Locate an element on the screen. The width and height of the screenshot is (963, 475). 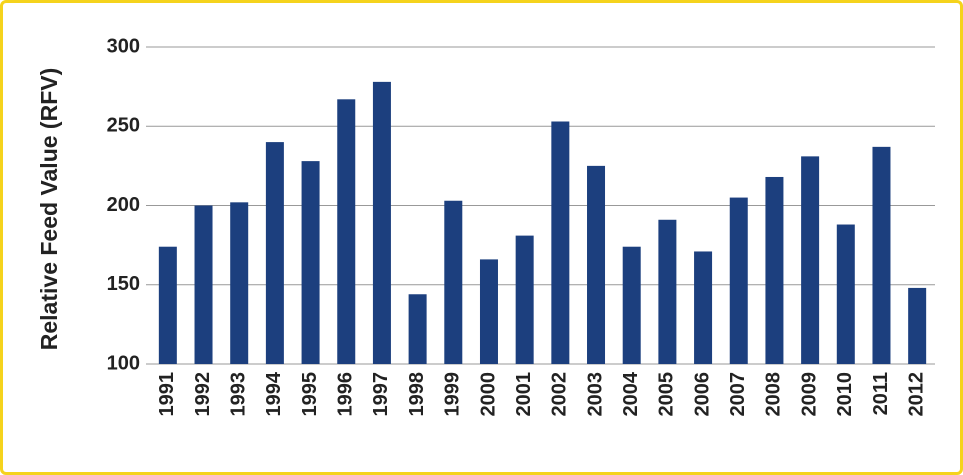
x-tick-label: 2008 is located at coordinates (774, 394).